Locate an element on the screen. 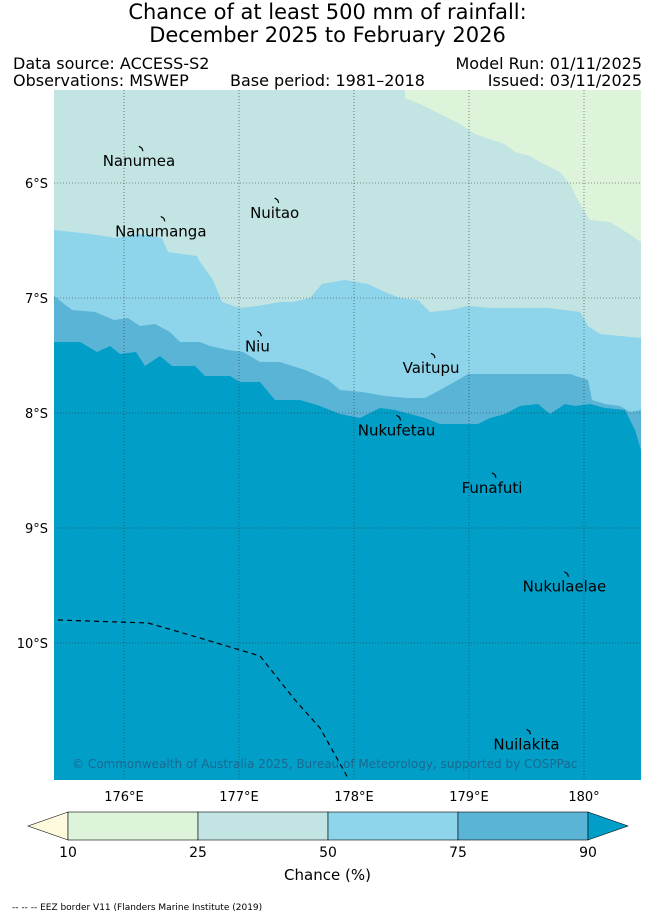 The width and height of the screenshot is (655, 919). colorbar-low-extension is located at coordinates (48, 826).